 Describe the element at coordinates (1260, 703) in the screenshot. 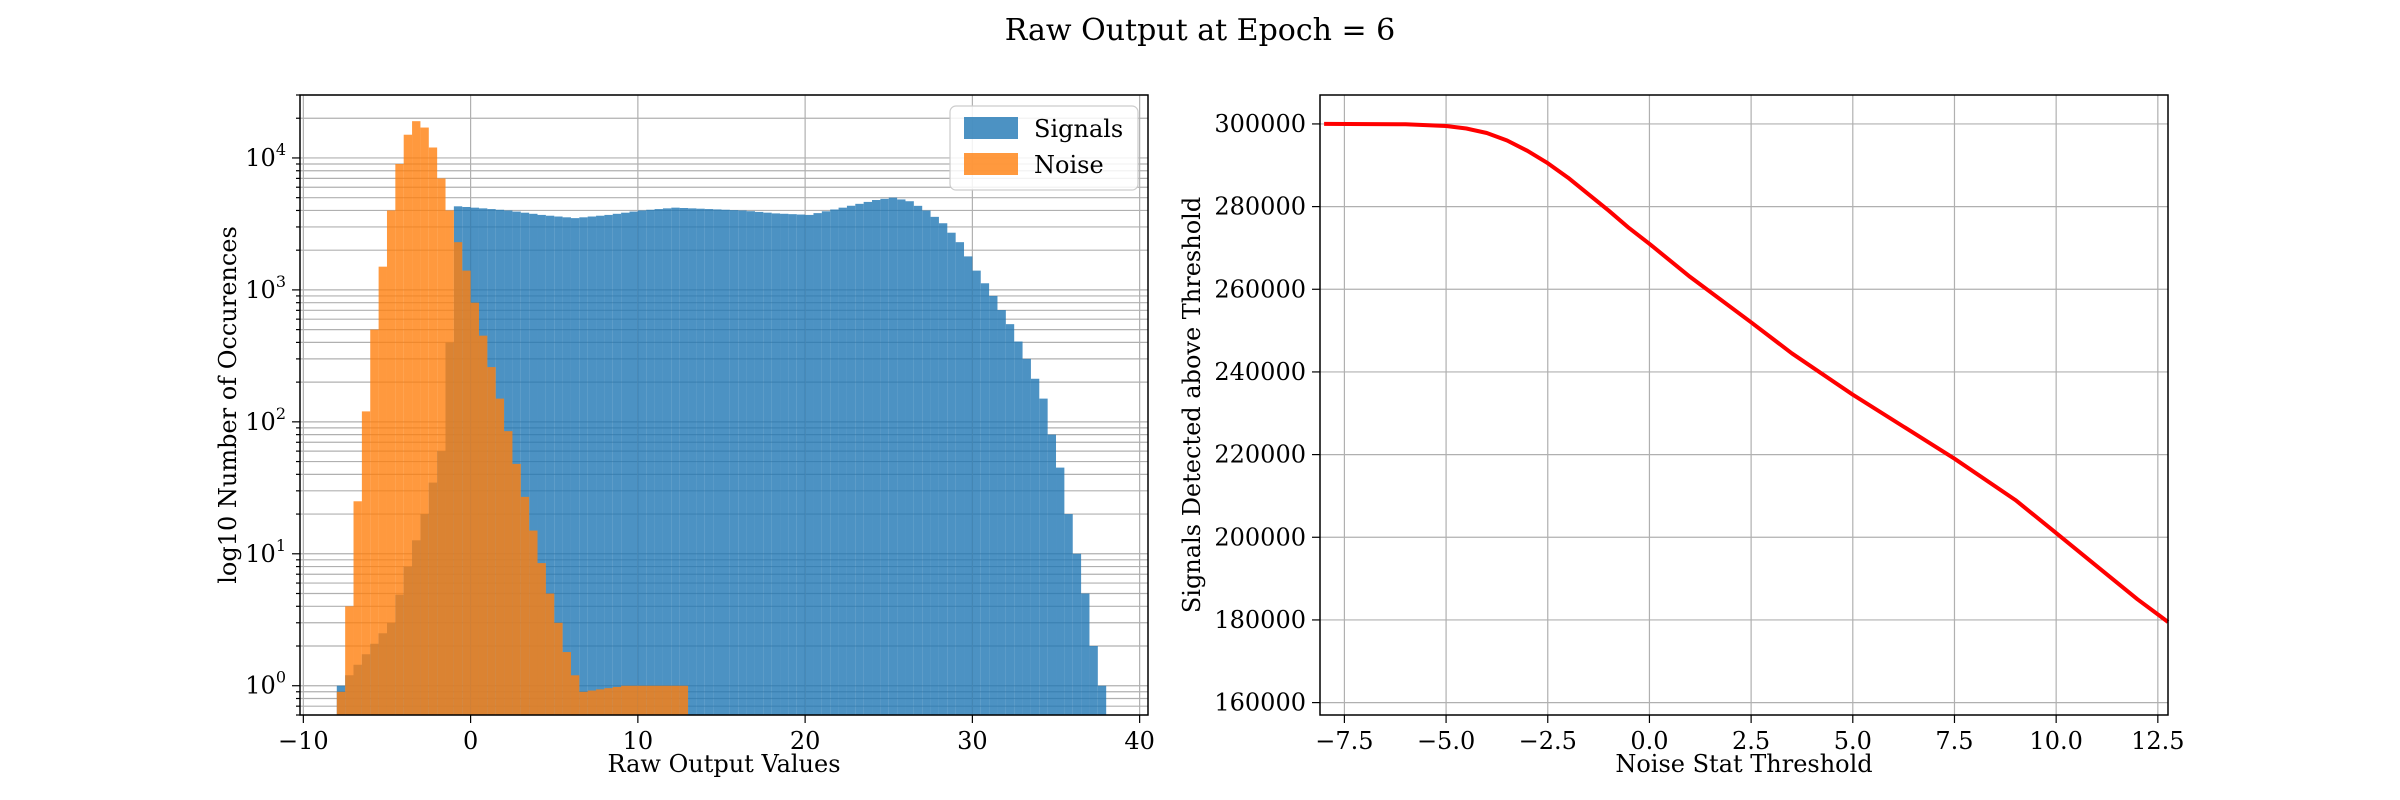

I see `y-tick-label: 160000` at that location.